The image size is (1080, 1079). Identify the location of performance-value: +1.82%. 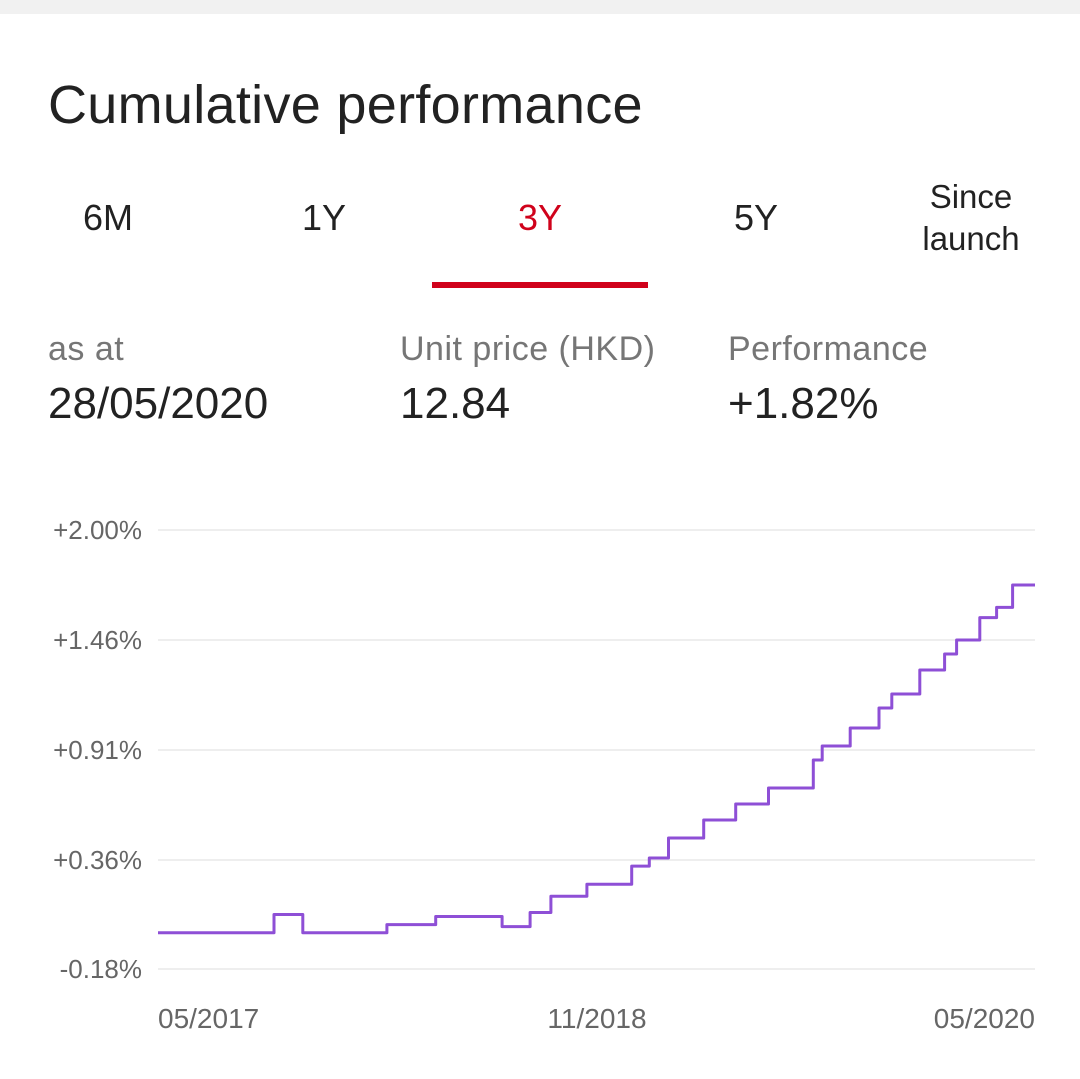
(803, 403).